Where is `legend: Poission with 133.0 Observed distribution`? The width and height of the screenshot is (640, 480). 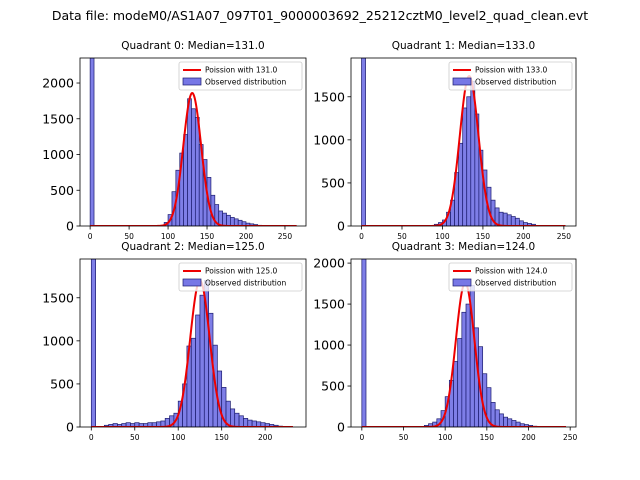
legend: Poission with 133.0 Observed distribution is located at coordinates (510, 76).